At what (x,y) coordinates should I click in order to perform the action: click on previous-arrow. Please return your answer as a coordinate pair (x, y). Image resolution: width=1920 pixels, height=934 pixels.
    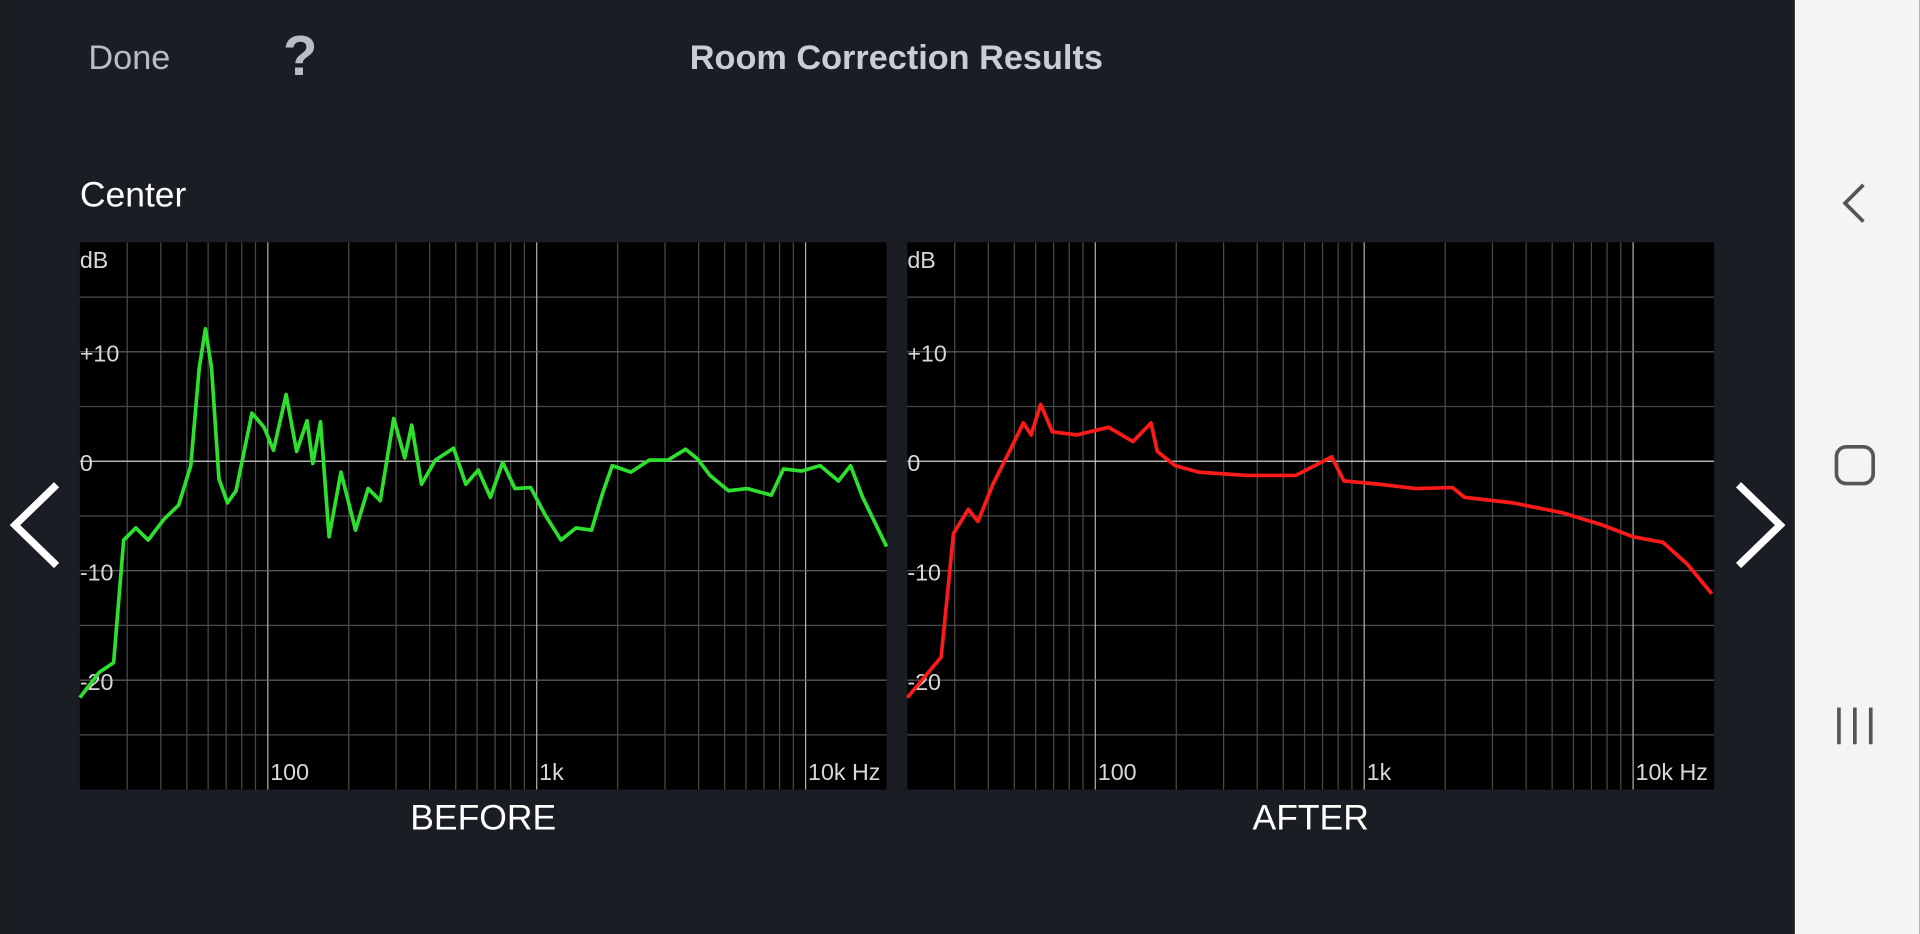
    Looking at the image, I should click on (34, 525).